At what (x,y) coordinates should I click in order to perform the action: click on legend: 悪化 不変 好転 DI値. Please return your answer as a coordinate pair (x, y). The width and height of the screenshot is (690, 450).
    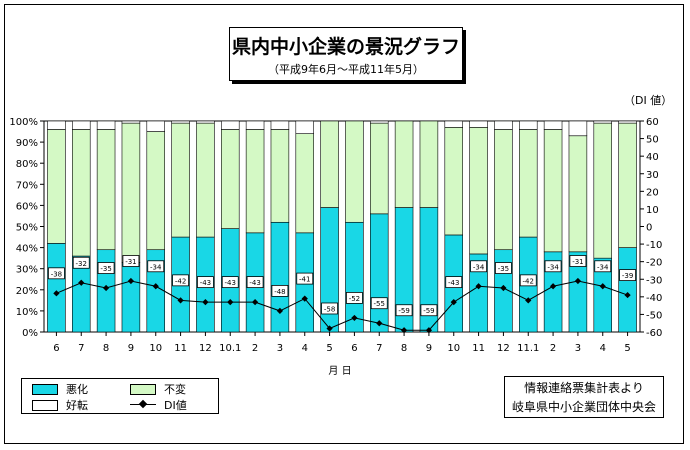
    Looking at the image, I should click on (120, 396).